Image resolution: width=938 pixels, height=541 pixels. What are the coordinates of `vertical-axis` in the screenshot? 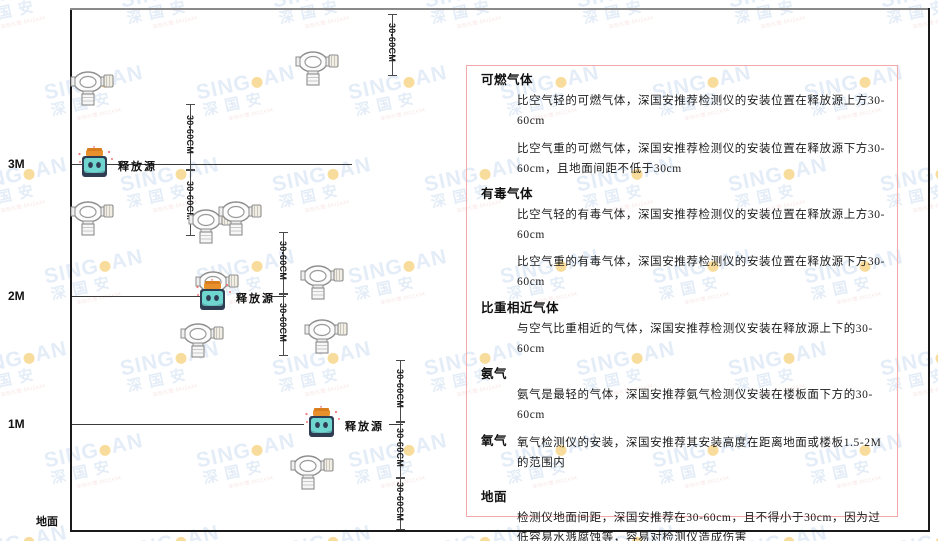 It's located at (71, 270).